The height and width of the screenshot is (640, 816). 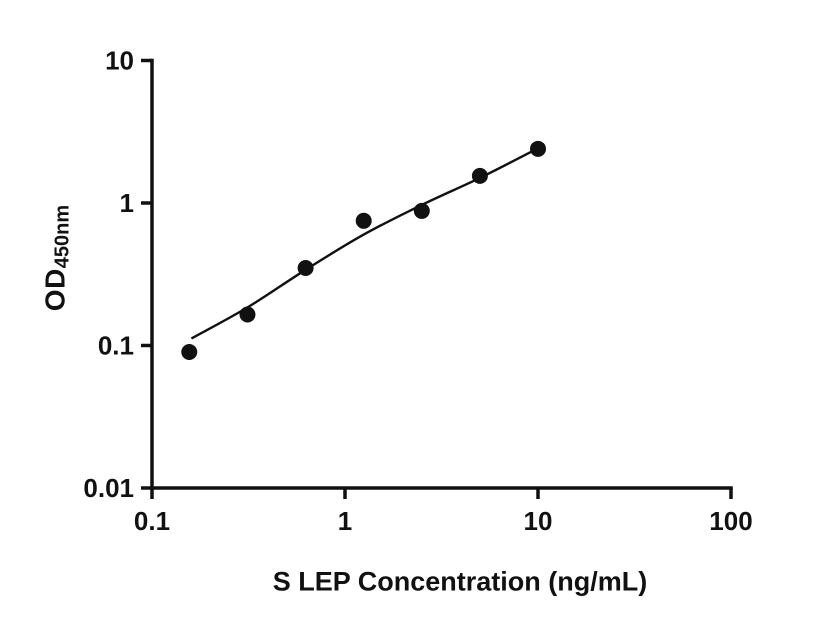 I want to click on x-tick-label: 1, so click(x=345, y=521).